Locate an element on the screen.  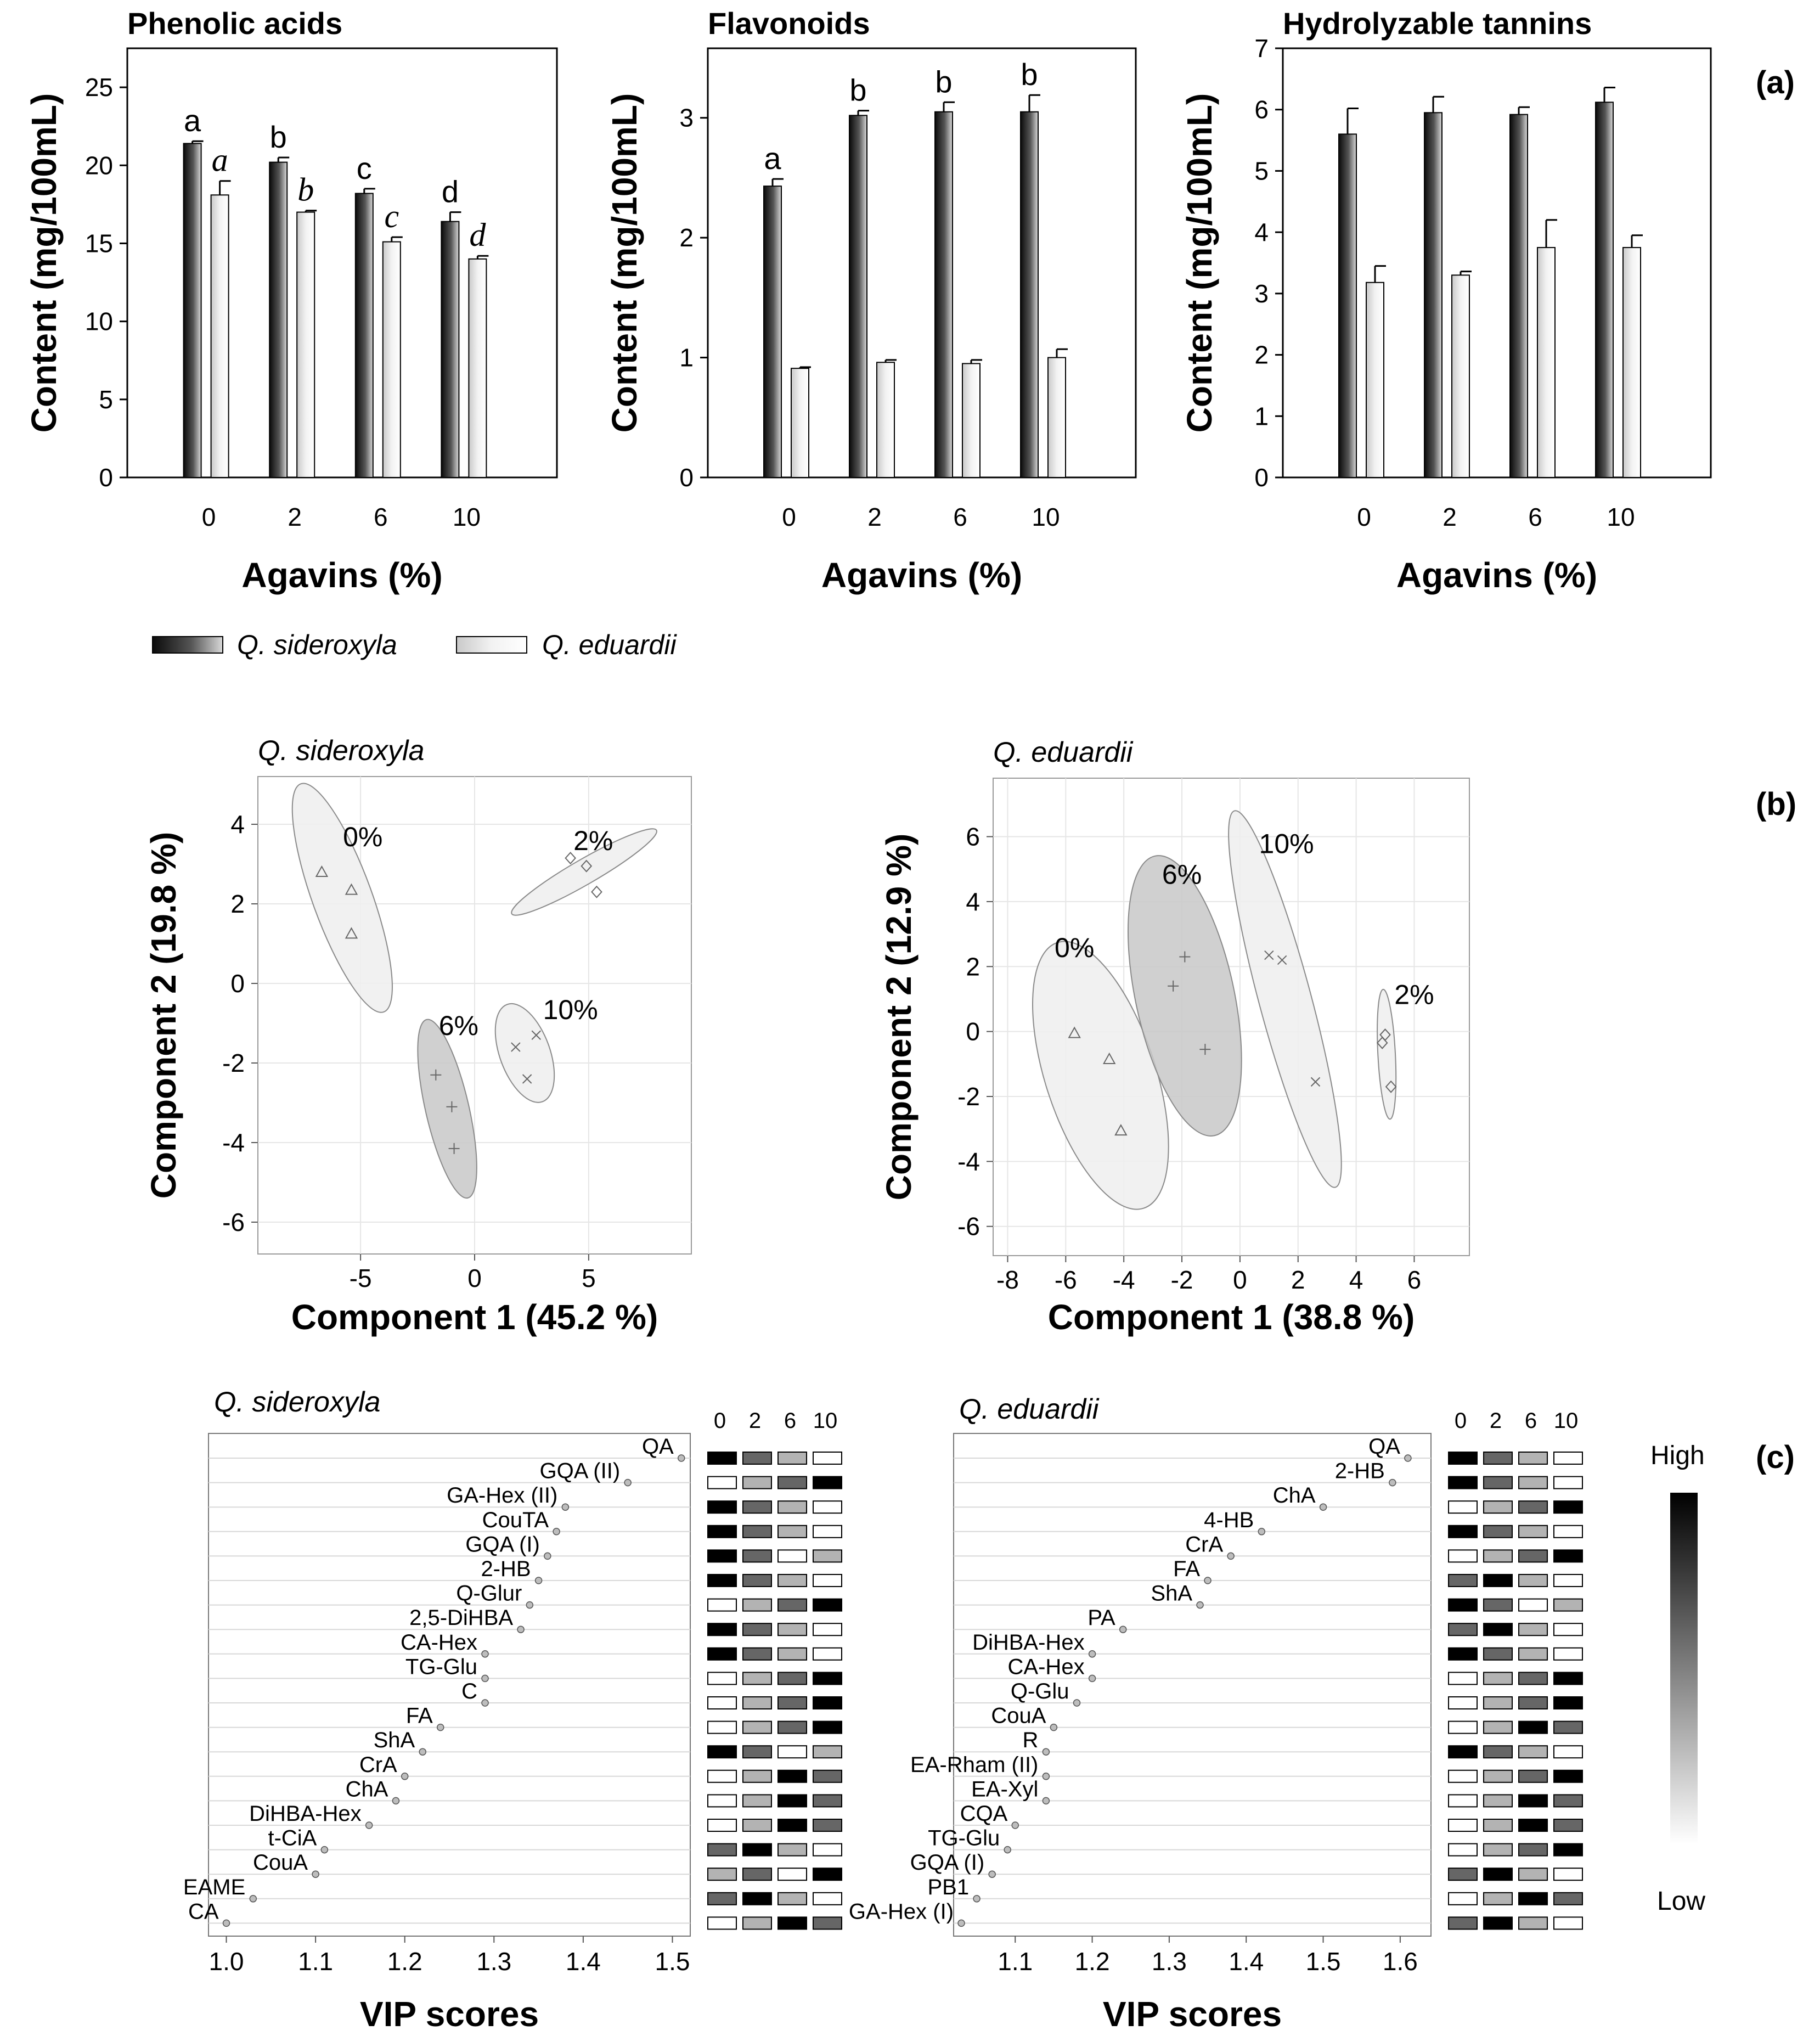
group-label: 10% is located at coordinates (570, 1009).